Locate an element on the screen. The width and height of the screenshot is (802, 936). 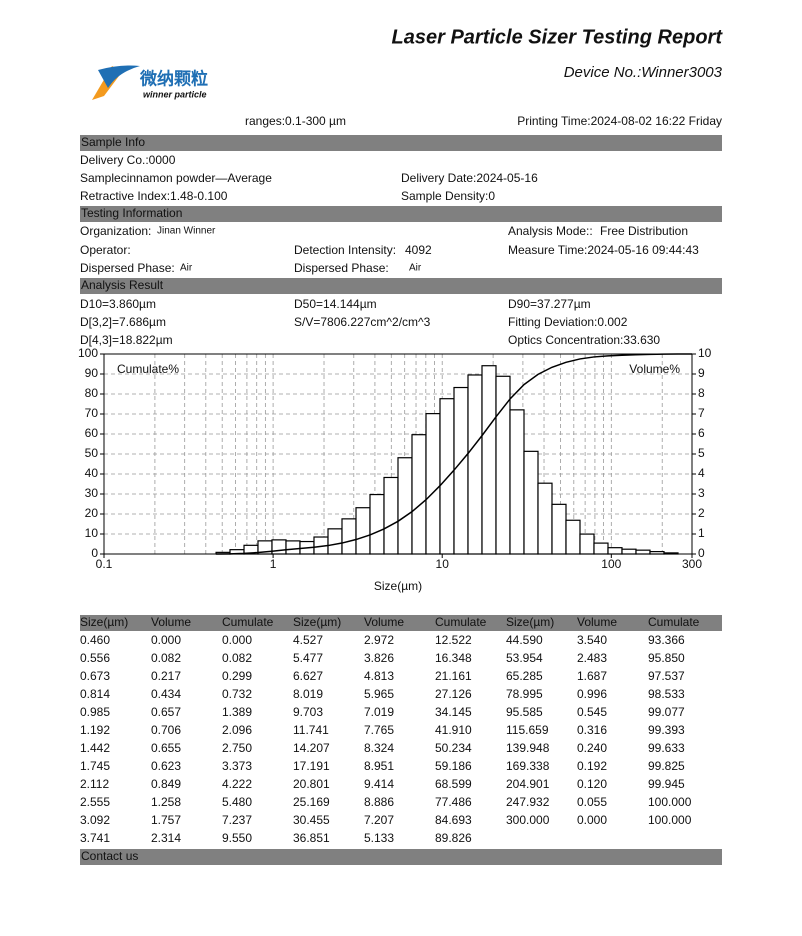
y2-tick-label: 2 is located at coordinates (701, 513).